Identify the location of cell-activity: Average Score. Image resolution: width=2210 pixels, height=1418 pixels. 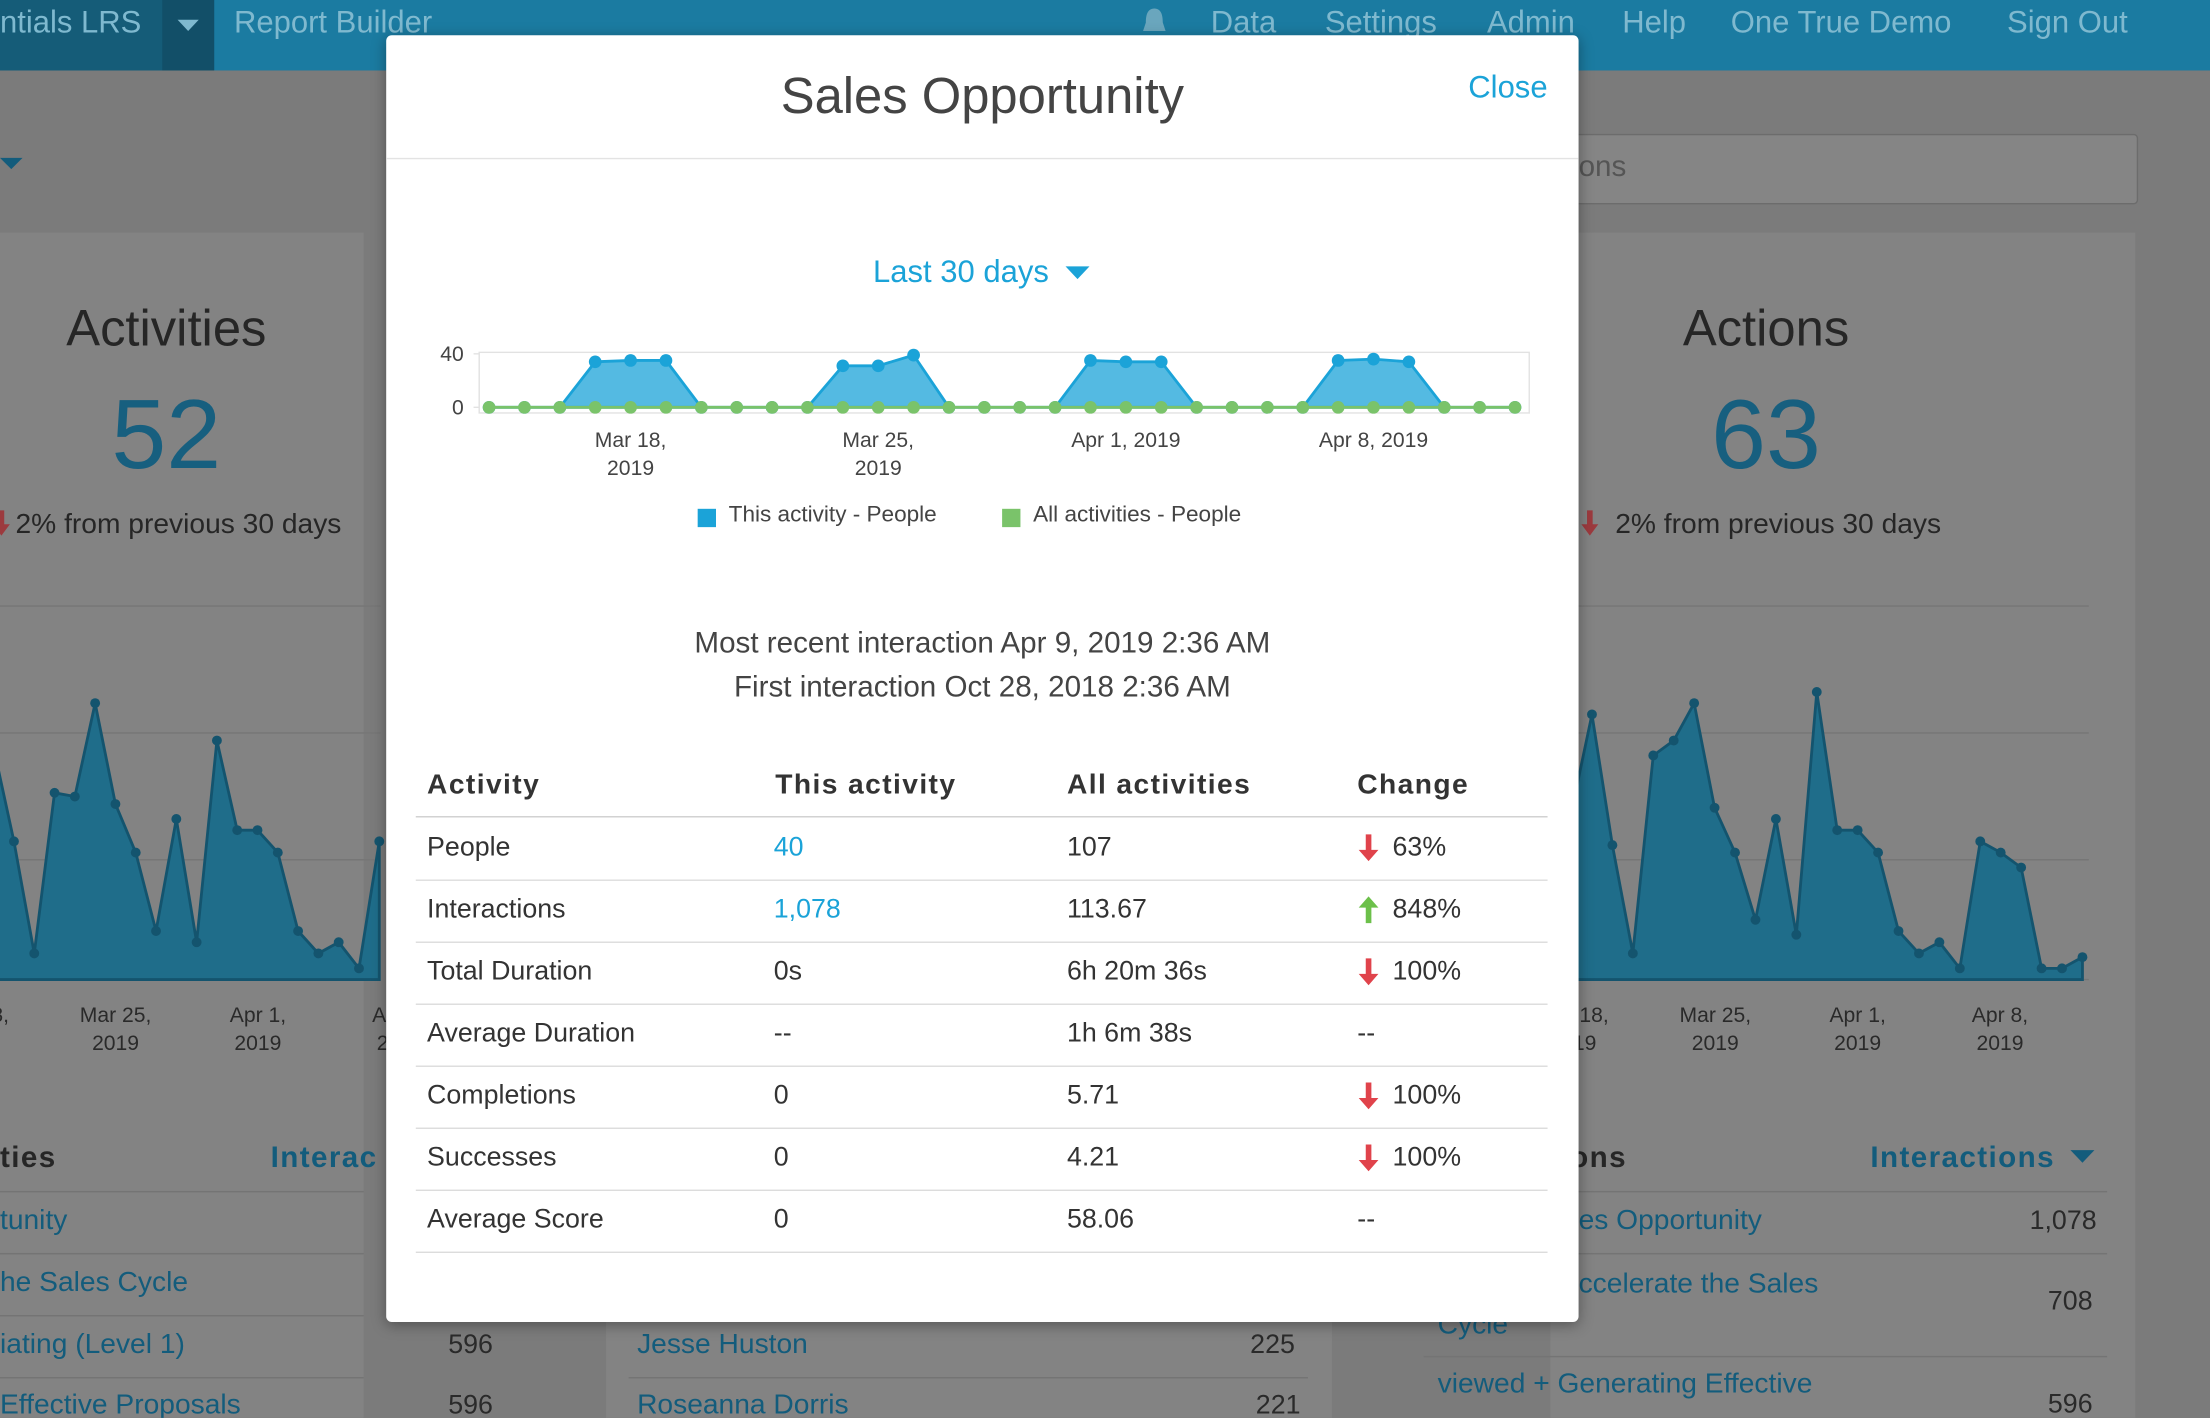
(515, 1220).